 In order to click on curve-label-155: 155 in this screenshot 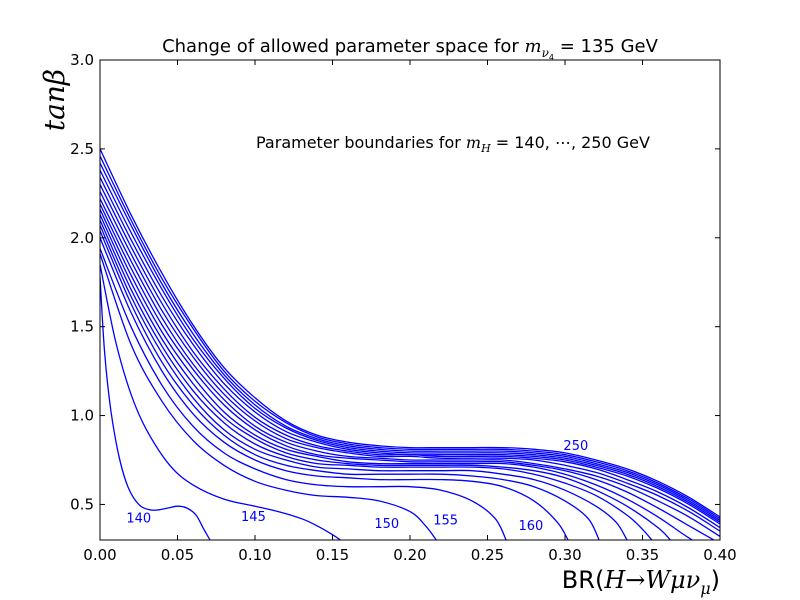, I will do `click(445, 520)`.